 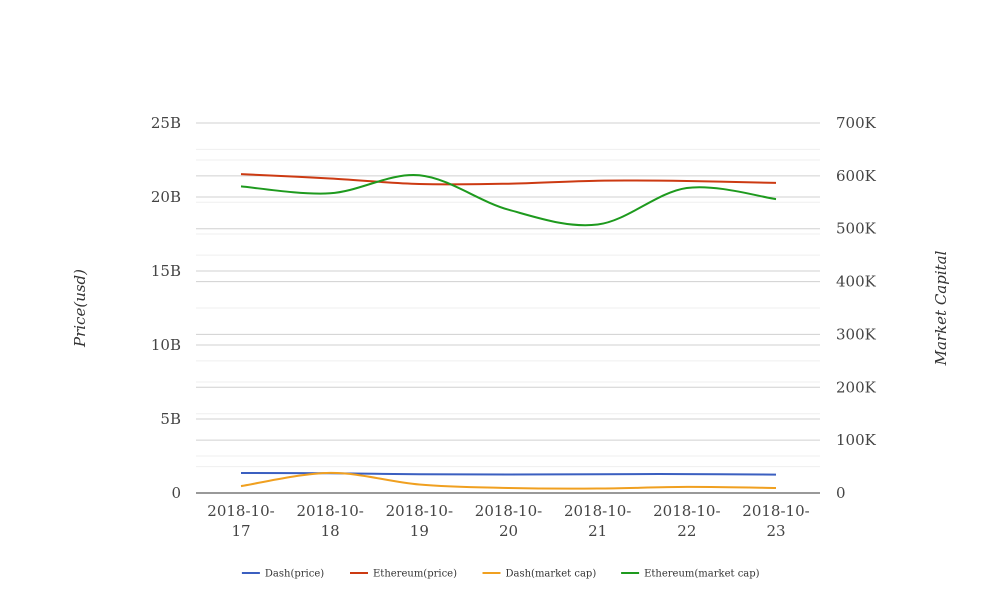 I want to click on legend-item-dash-price: Dash(price), so click(x=282, y=574).